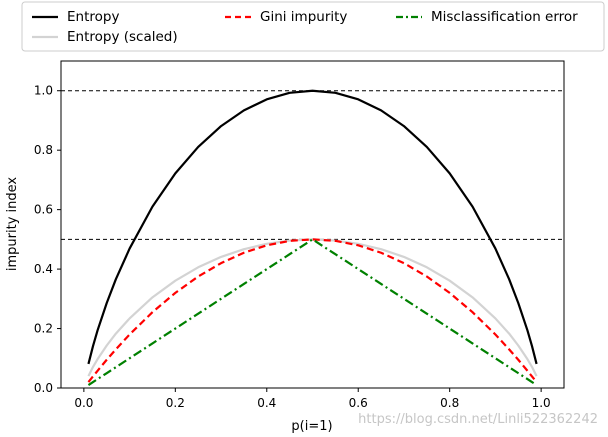 This screenshot has width=608, height=437. What do you see at coordinates (43, 329) in the screenshot?
I see `y-tick-label: 0.2` at bounding box center [43, 329].